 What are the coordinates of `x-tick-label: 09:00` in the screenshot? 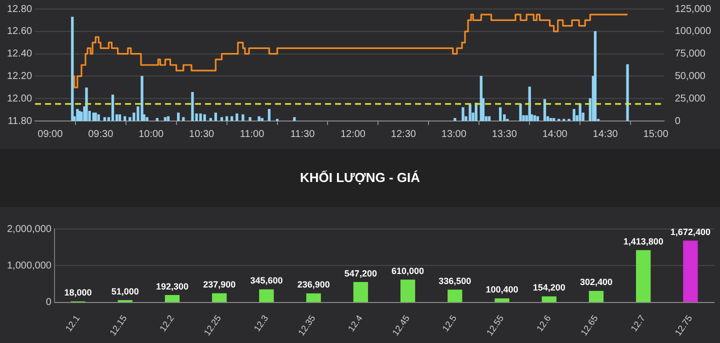 It's located at (51, 134).